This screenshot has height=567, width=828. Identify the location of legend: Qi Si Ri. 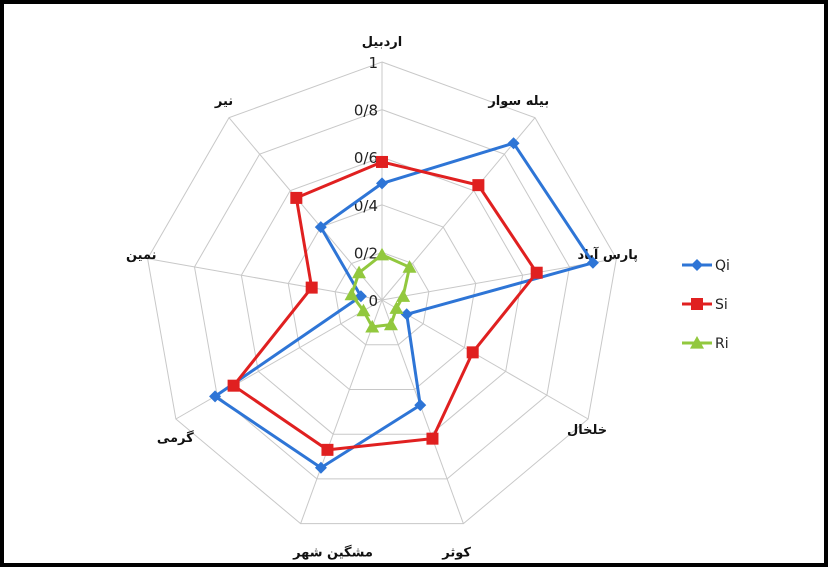
(706, 305).